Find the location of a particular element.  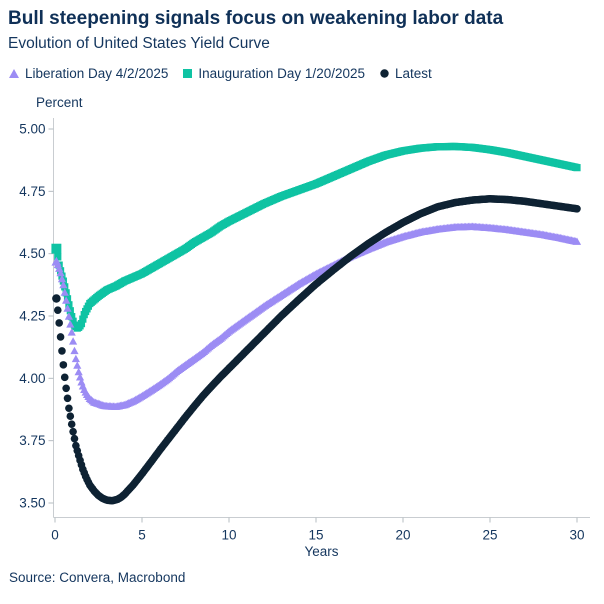

svg-text: 4.50 is located at coordinates (32, 253).